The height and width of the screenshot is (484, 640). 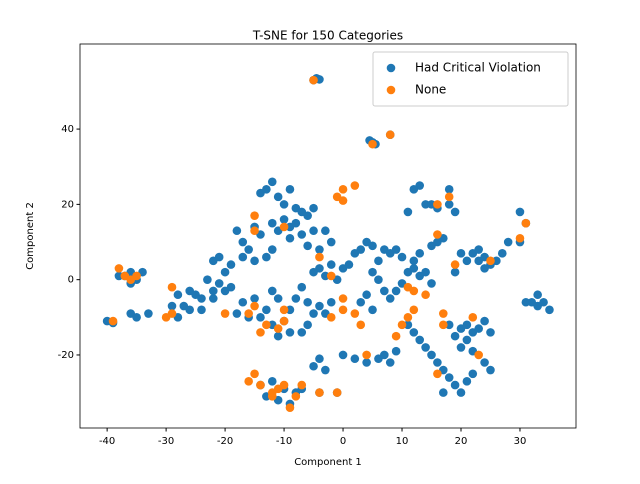 What do you see at coordinates (225, 441) in the screenshot?
I see `x-tick-label: -20` at bounding box center [225, 441].